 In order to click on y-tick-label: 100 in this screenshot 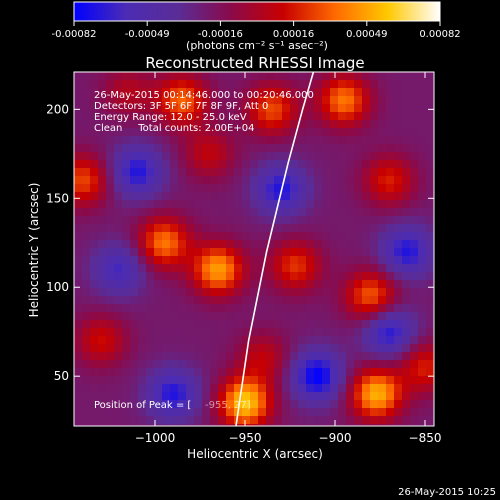, I will do `click(57, 287)`.